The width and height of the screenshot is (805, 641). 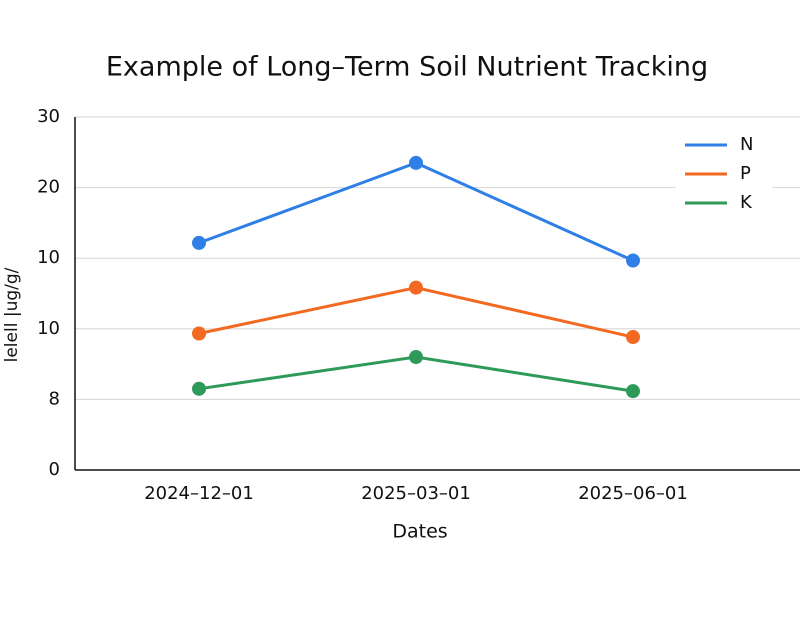 What do you see at coordinates (633, 493) in the screenshot?
I see `x-tick-label: 2025–06–01` at bounding box center [633, 493].